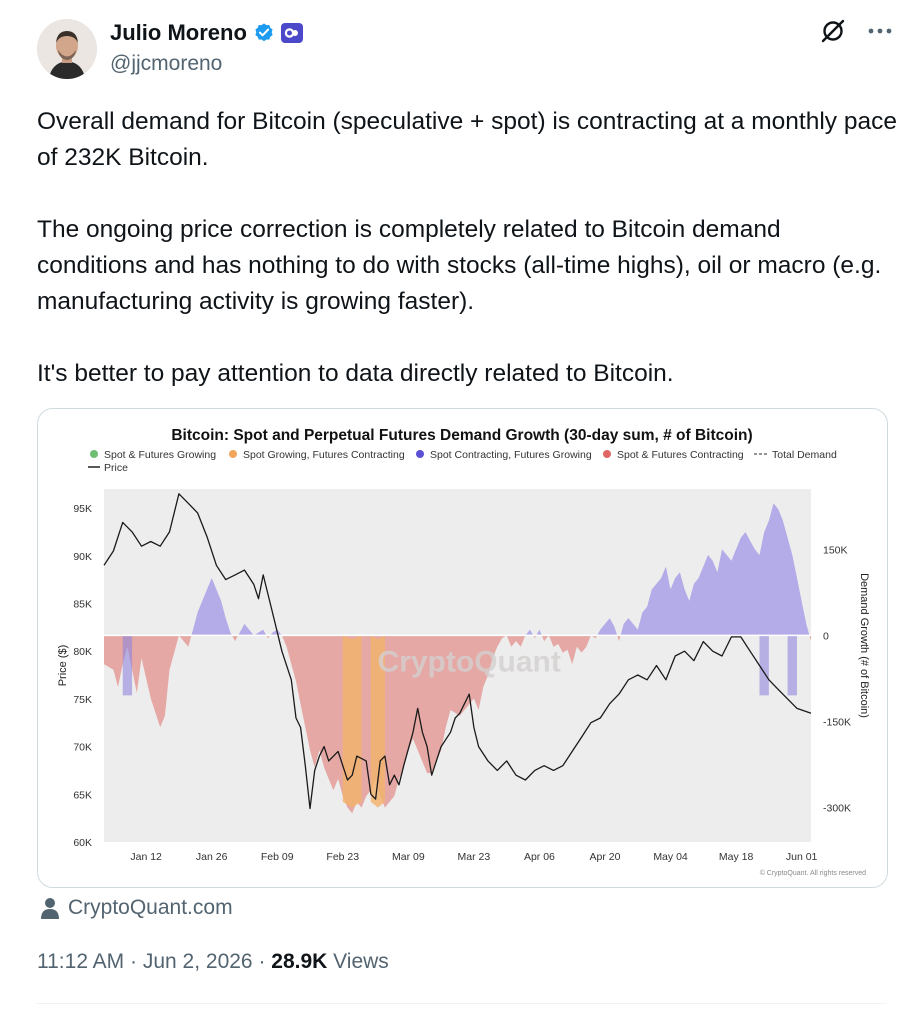  What do you see at coordinates (299, 961) in the screenshot?
I see `views-count: 28.9K` at bounding box center [299, 961].